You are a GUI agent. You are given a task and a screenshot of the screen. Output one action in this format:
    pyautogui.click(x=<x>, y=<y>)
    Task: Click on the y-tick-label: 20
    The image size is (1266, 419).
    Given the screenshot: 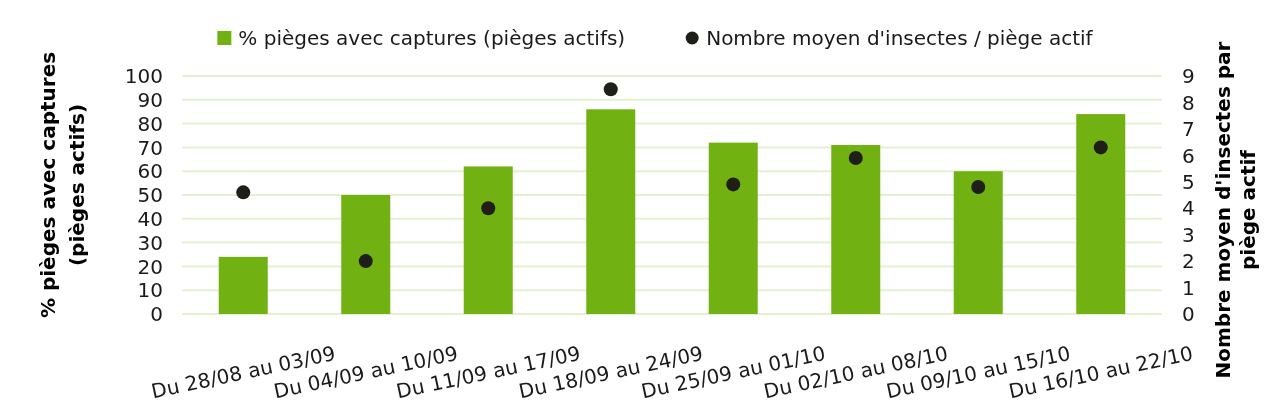 What is the action you would take?
    pyautogui.click(x=150, y=266)
    